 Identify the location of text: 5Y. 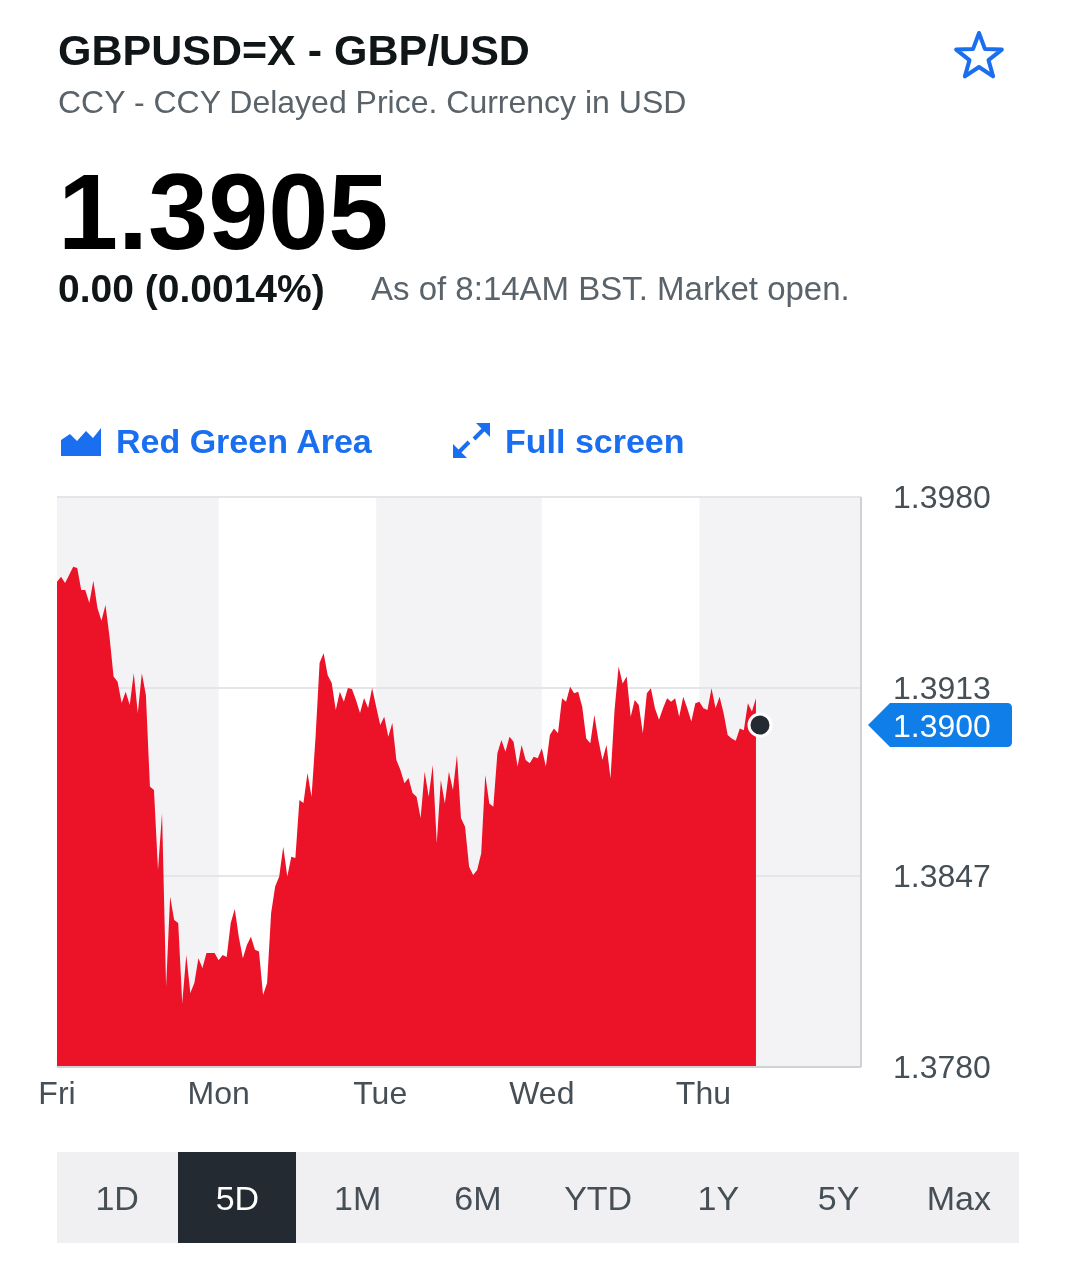
(838, 1197).